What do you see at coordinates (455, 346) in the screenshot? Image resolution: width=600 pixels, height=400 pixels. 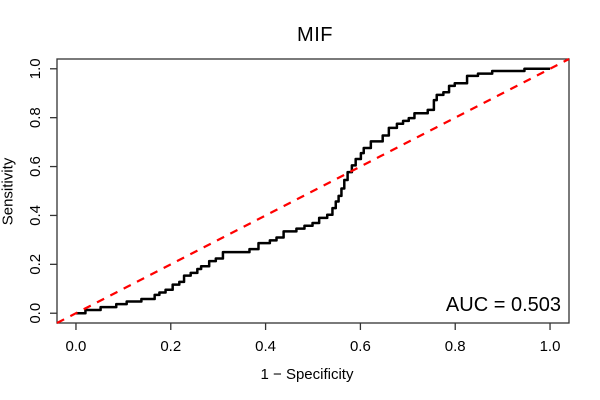 I see `x-tick-label: 0.8` at bounding box center [455, 346].